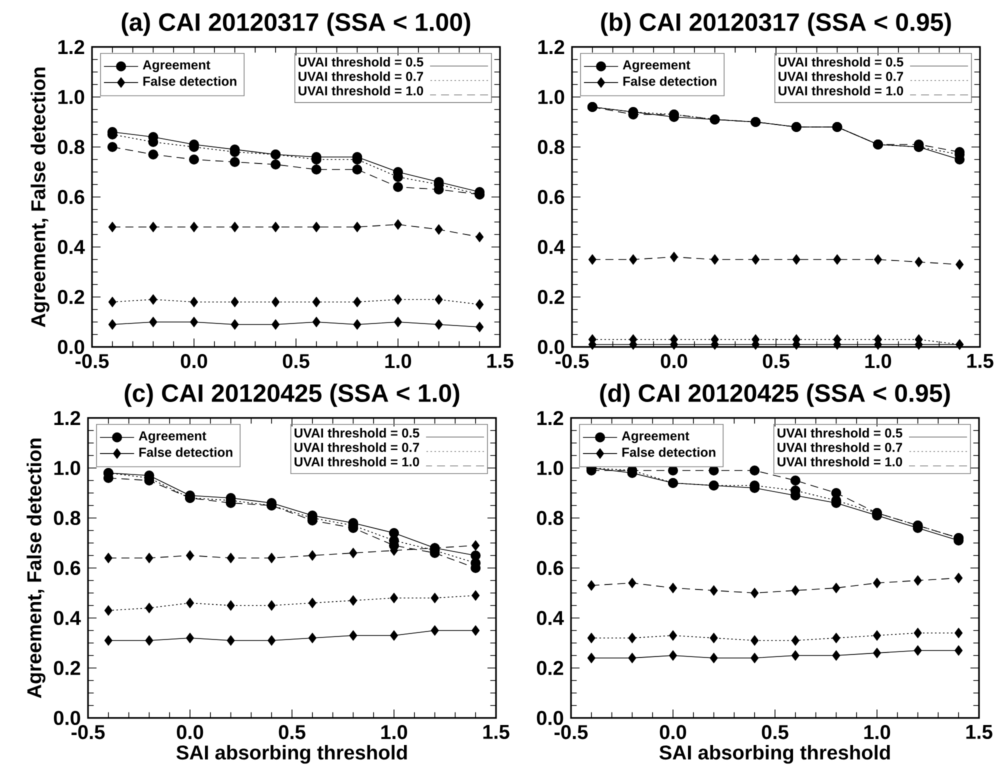 The height and width of the screenshot is (775, 996). Describe the element at coordinates (776, 24) in the screenshot. I see `chart-title: (b) CAI 20120317 (SSA < 0.95)` at that location.